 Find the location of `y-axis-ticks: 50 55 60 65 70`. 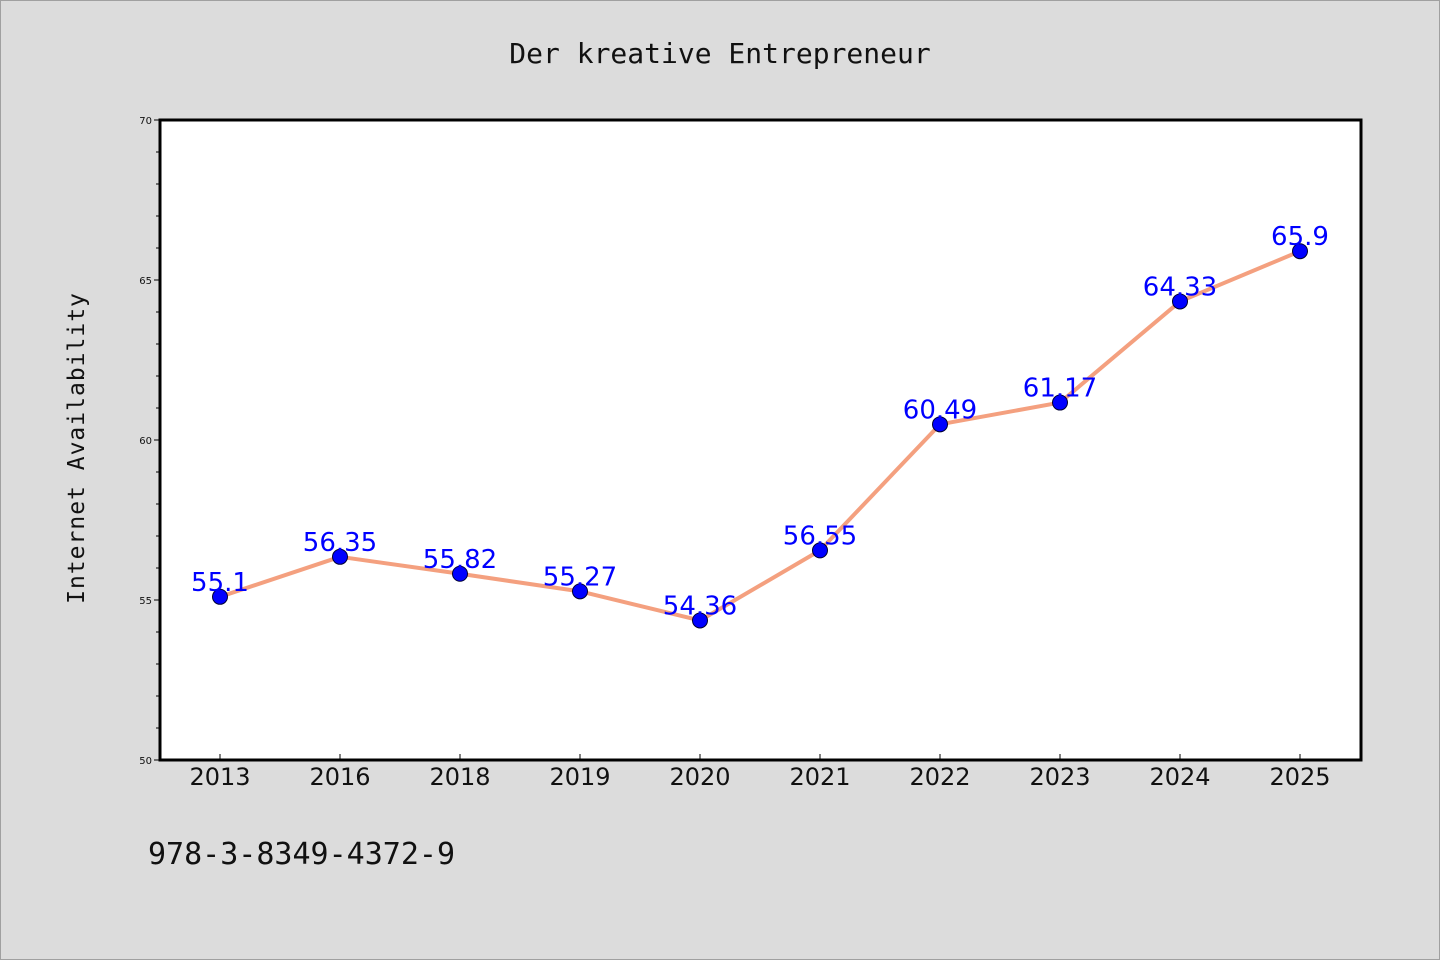

y-axis-ticks: 50 55 60 65 70 is located at coordinates (149, 441).